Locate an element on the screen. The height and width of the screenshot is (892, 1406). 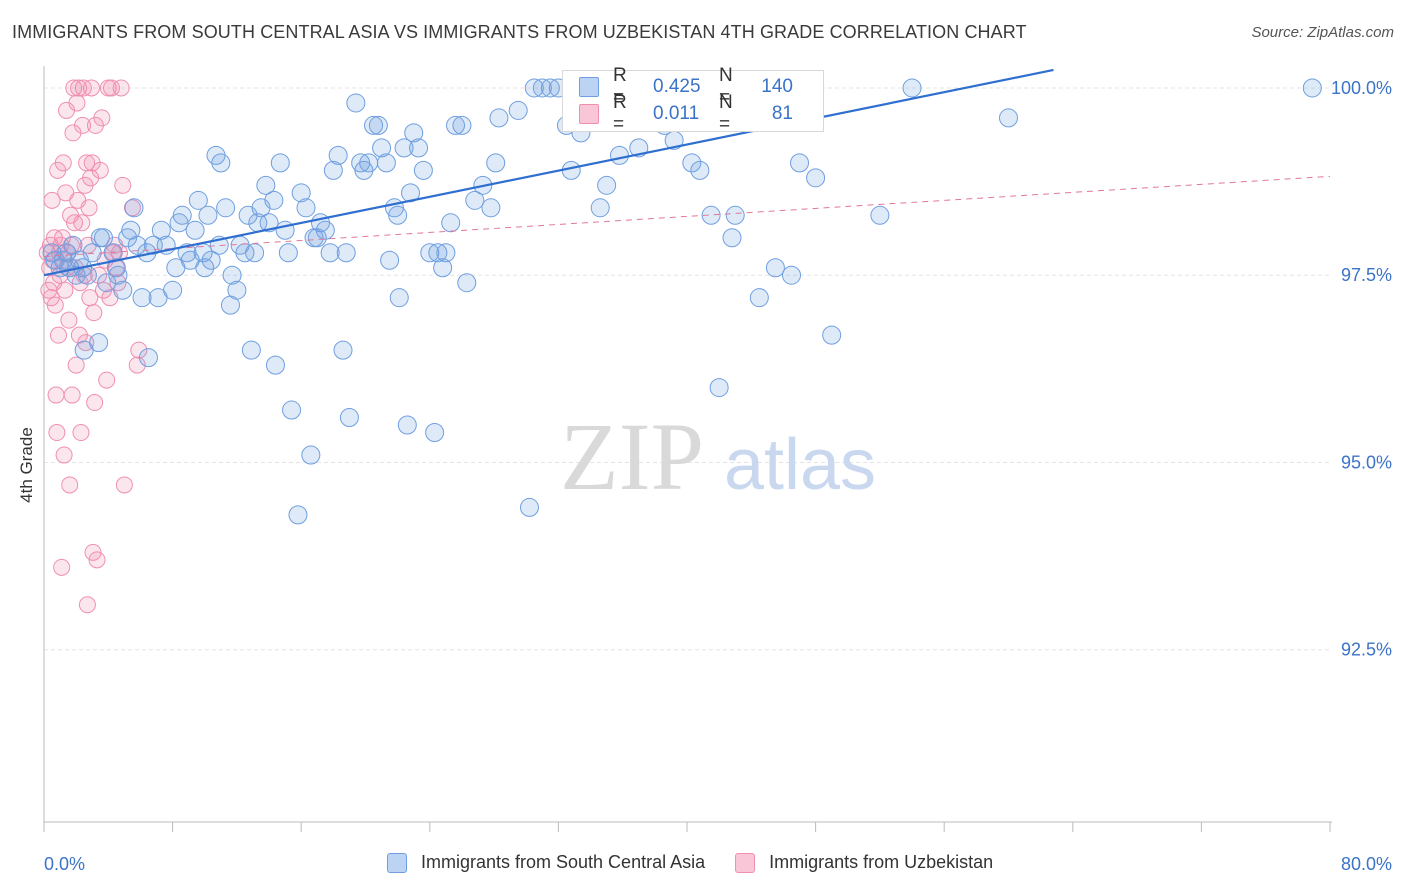
source-label: Source: ZipAtlas.com is located at coordinates (1322, 32).